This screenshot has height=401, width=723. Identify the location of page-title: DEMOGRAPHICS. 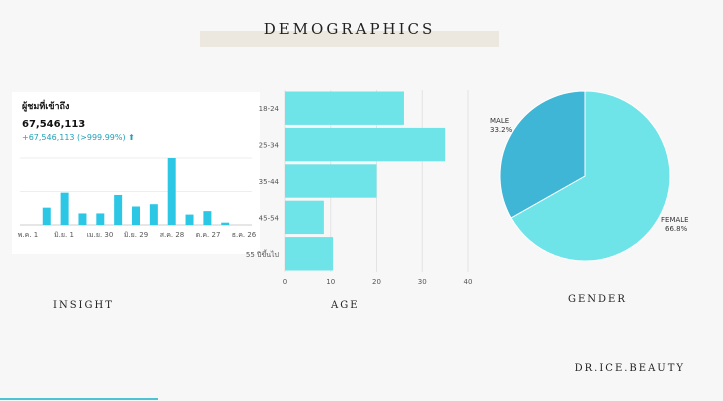
(349, 29).